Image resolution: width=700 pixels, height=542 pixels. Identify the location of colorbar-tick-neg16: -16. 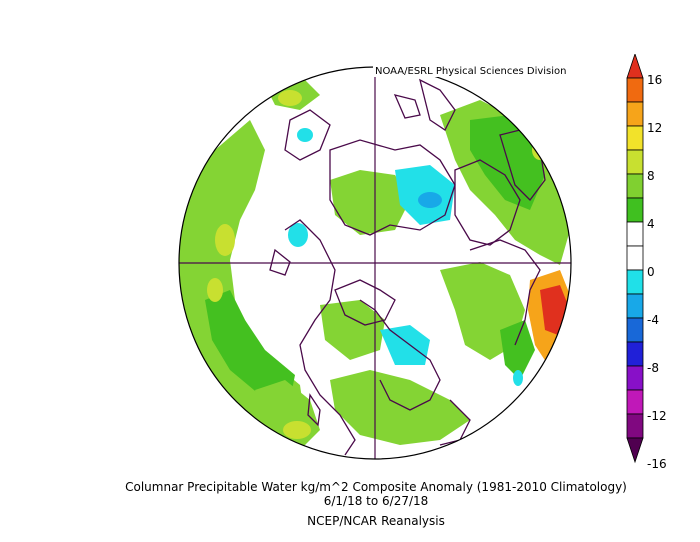
(657, 464).